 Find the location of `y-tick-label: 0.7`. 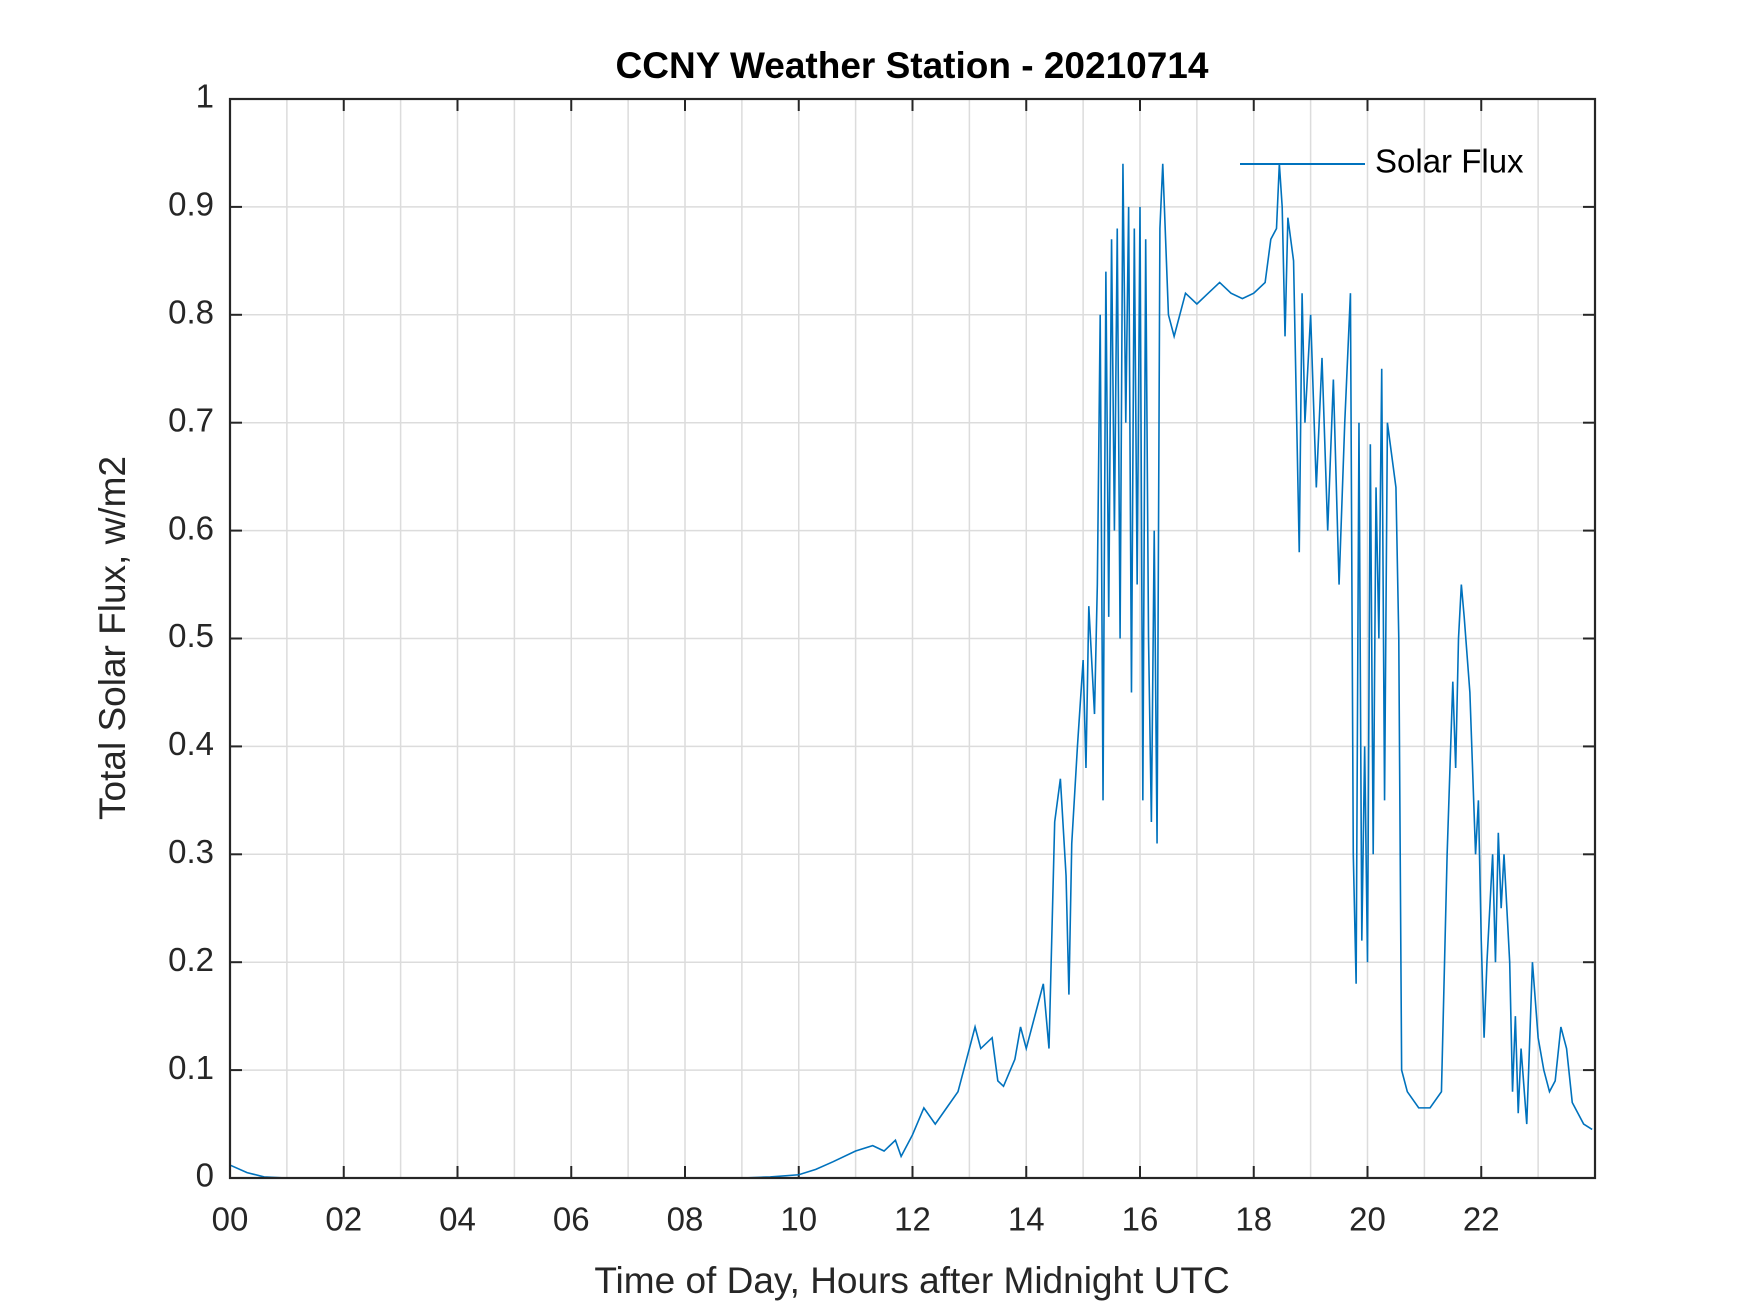

y-tick-label: 0.7 is located at coordinates (191, 419).